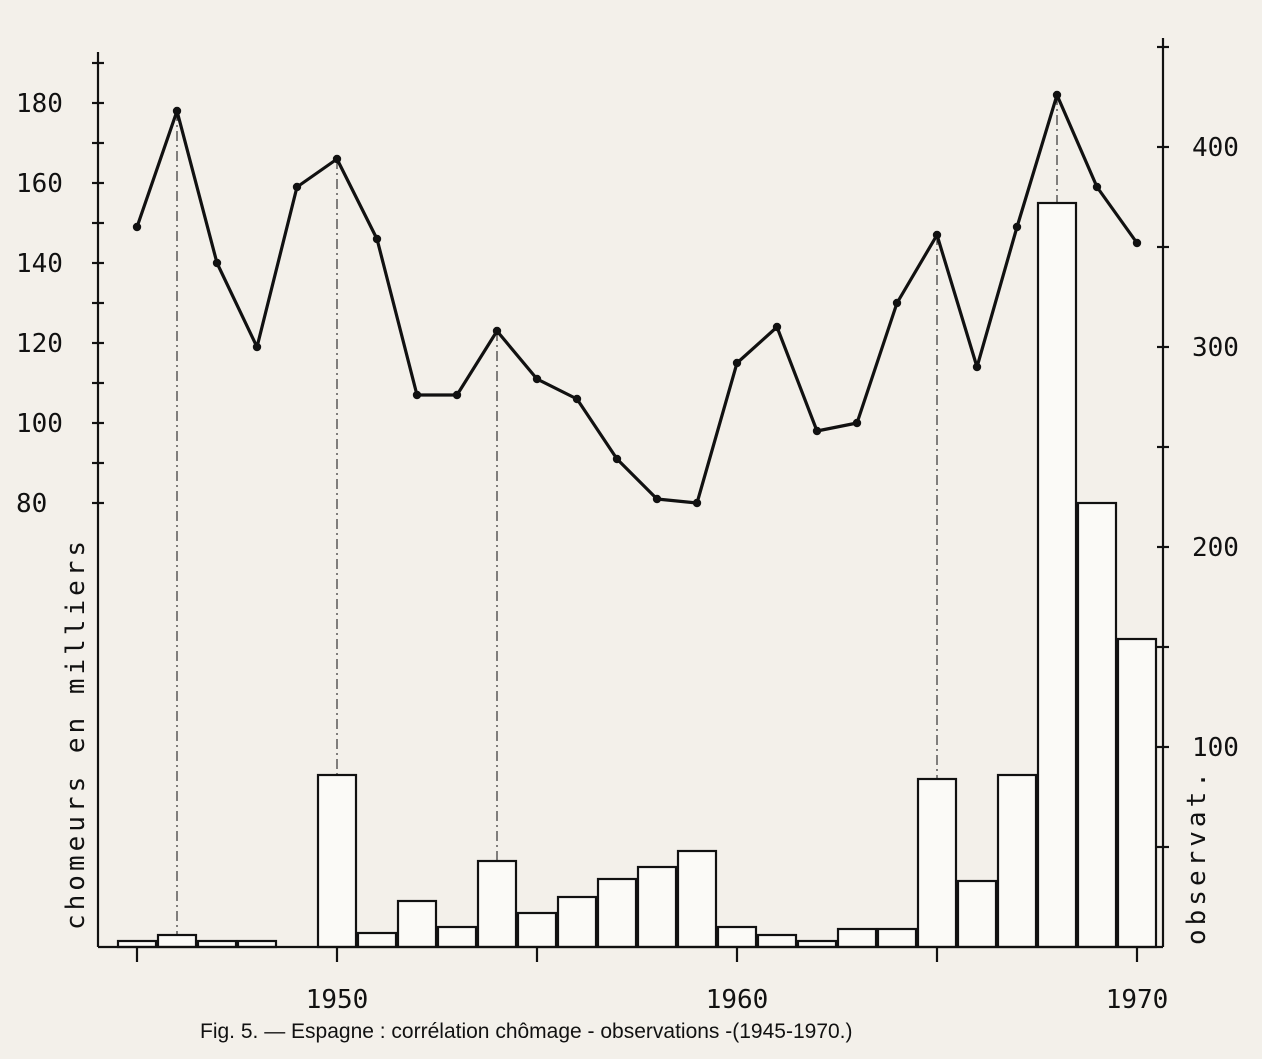 The height and width of the screenshot is (1059, 1262). Describe the element at coordinates (297, 187) in the screenshot. I see `line-point-1949` at that location.